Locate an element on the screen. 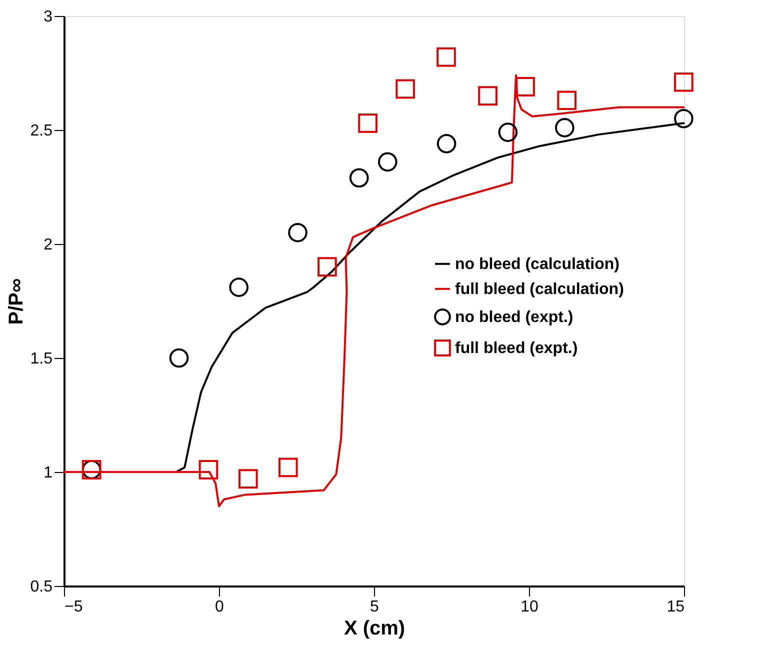 This screenshot has height=662, width=759. y-tick-label: 1 is located at coordinates (48, 473).